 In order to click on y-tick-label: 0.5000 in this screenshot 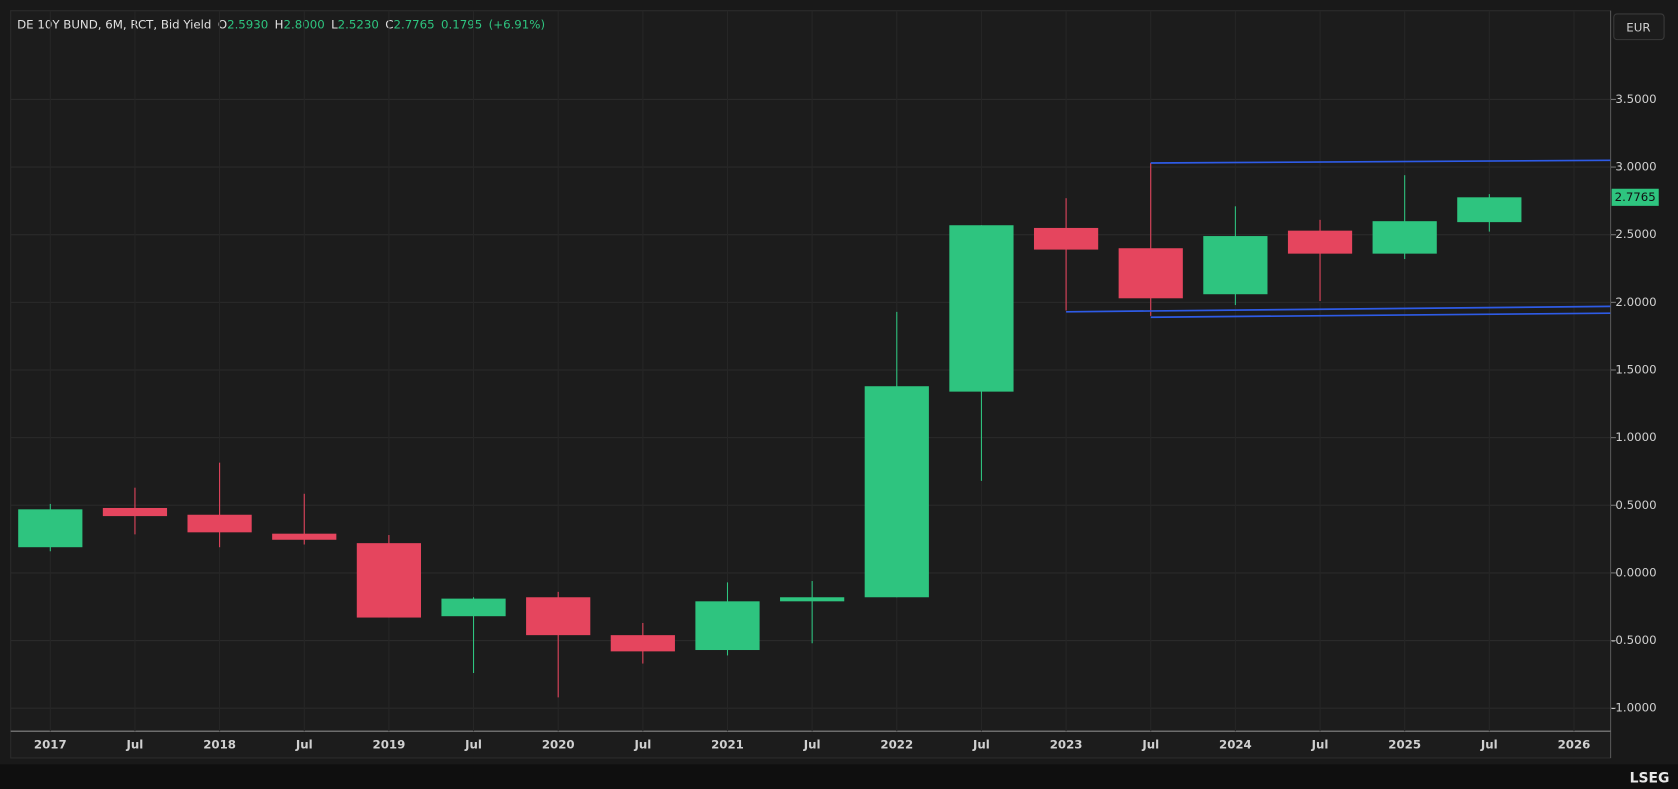, I will do `click(1635, 505)`.